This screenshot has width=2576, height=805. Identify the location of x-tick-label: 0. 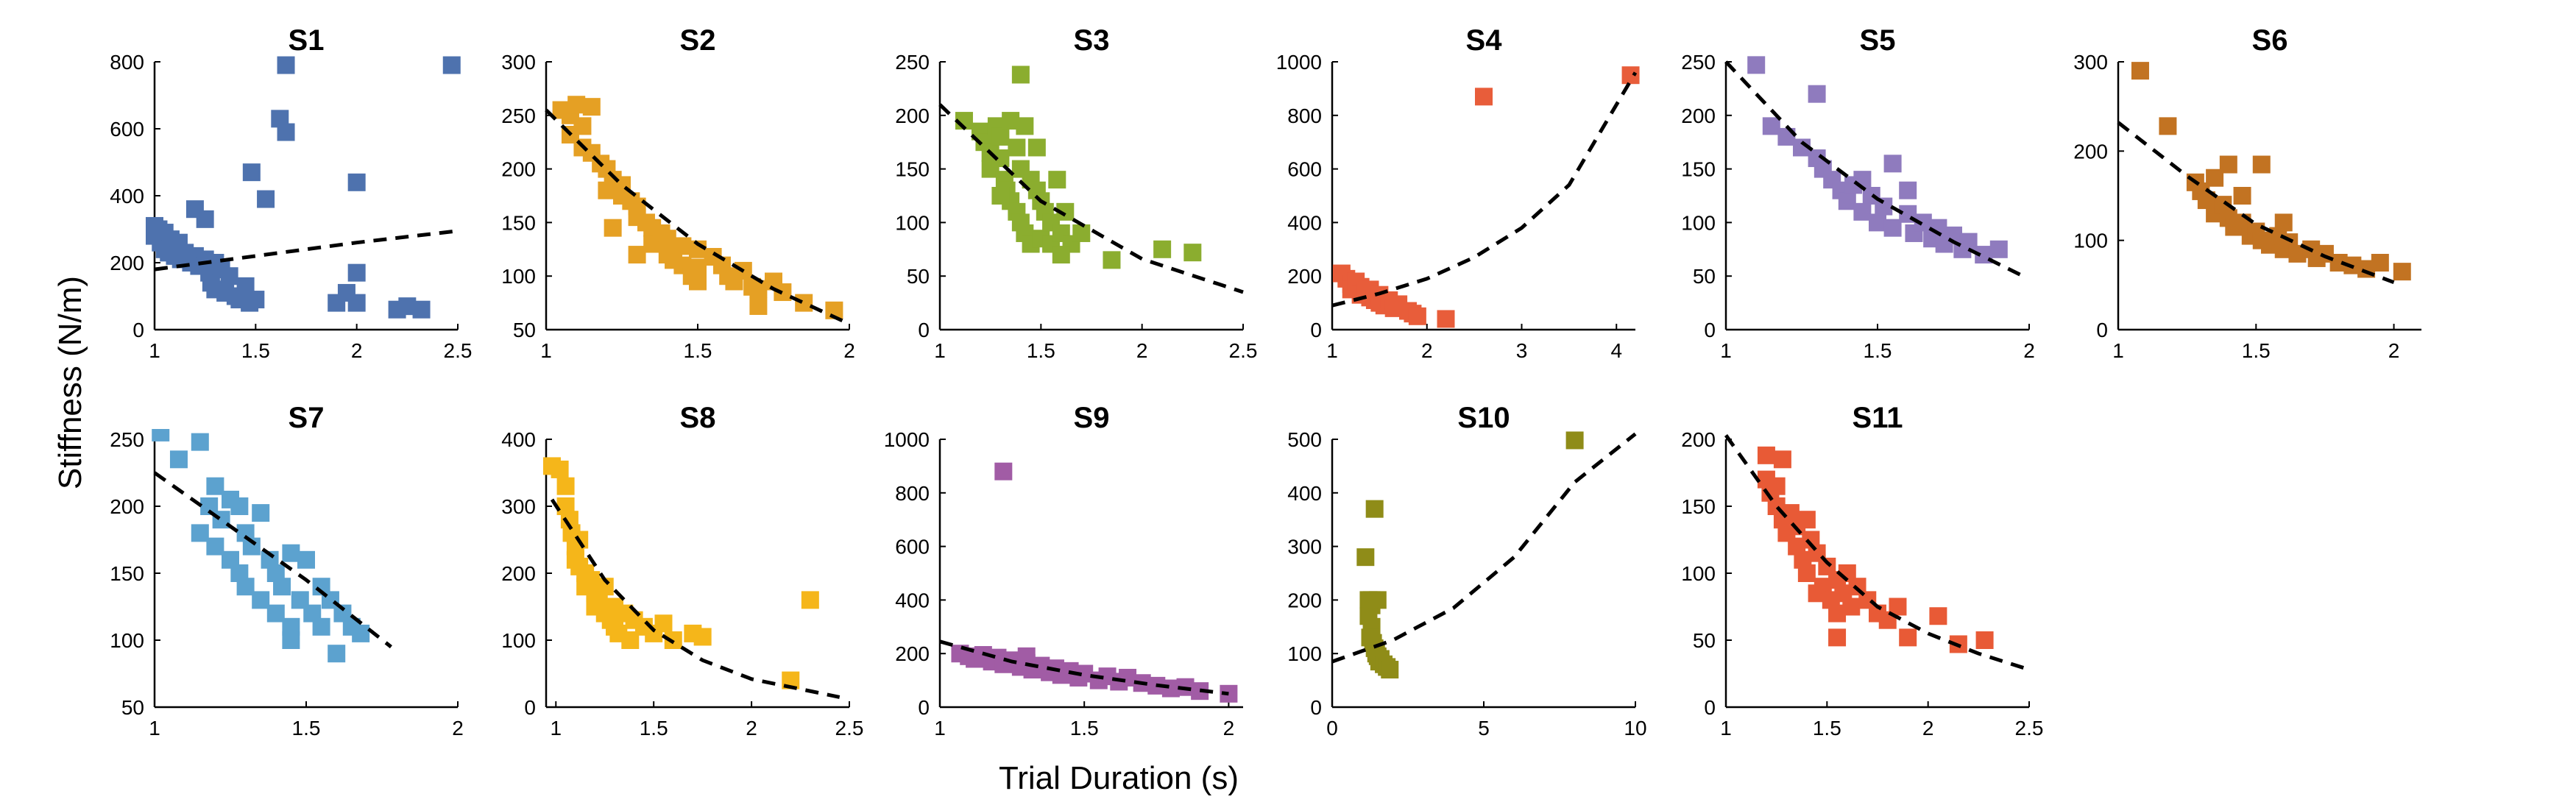
(1332, 728).